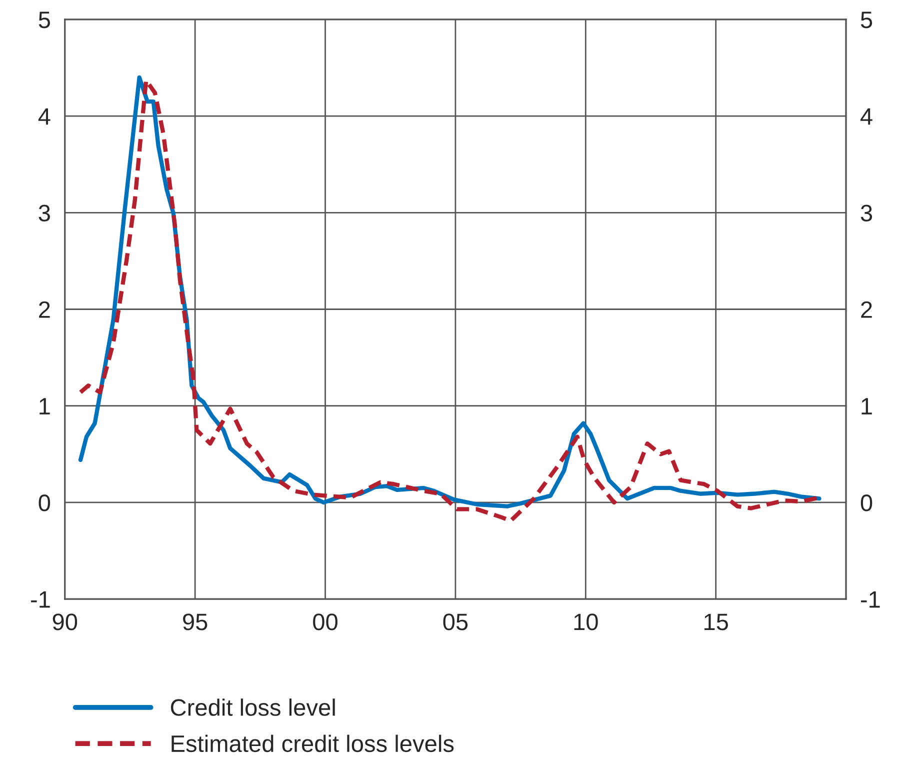 The image size is (901, 778). I want to click on y-tick-label: 1, so click(45, 406).